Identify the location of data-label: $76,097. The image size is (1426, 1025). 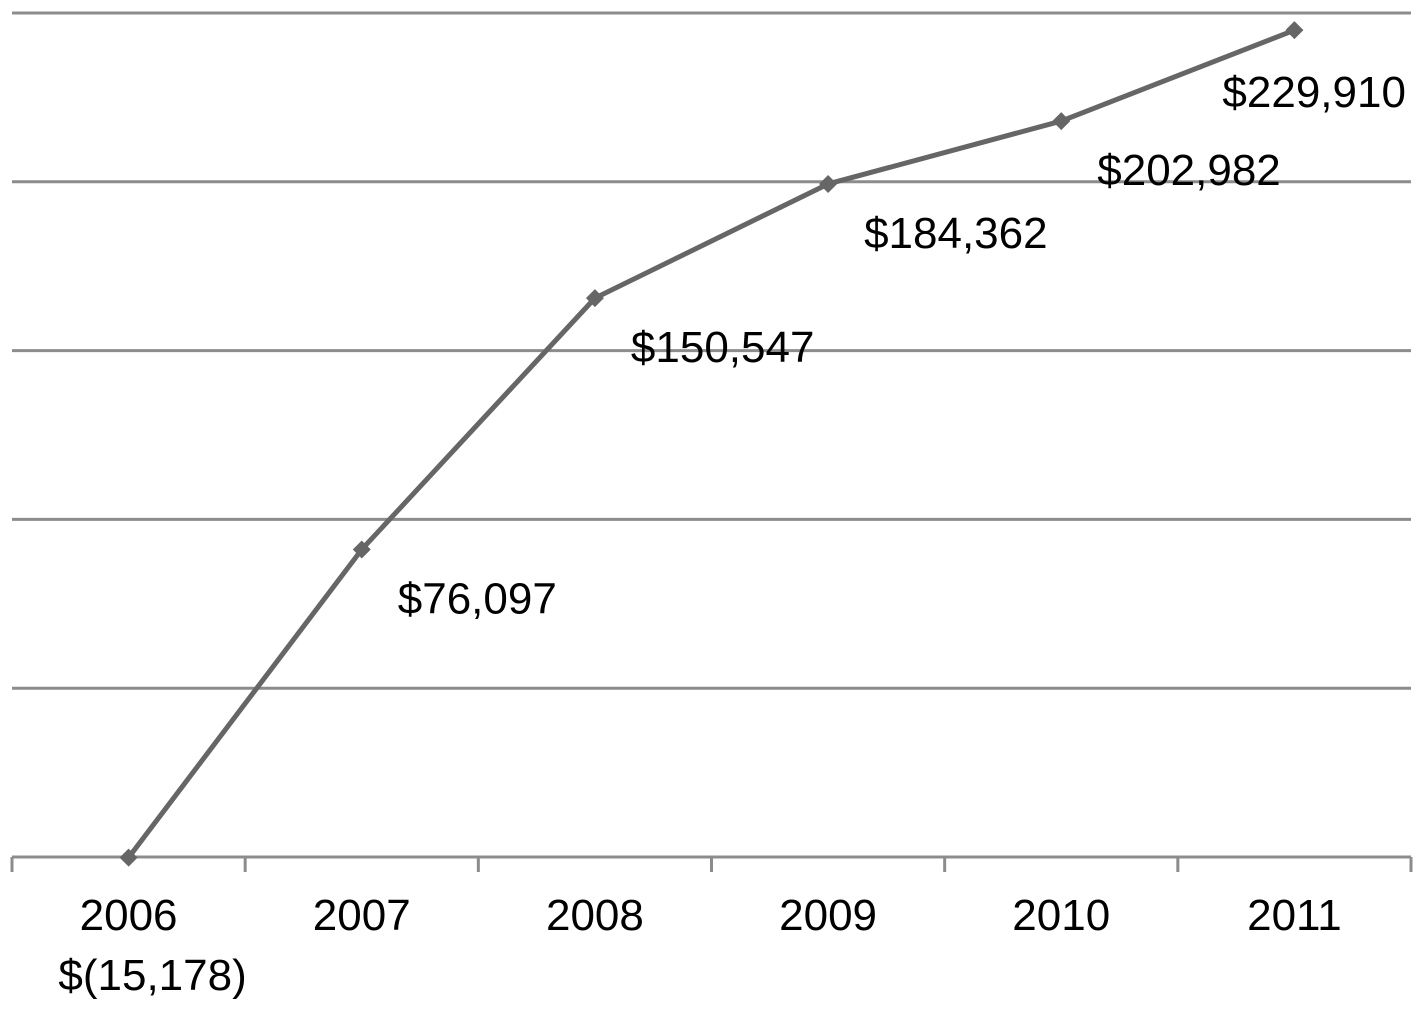
(477, 598).